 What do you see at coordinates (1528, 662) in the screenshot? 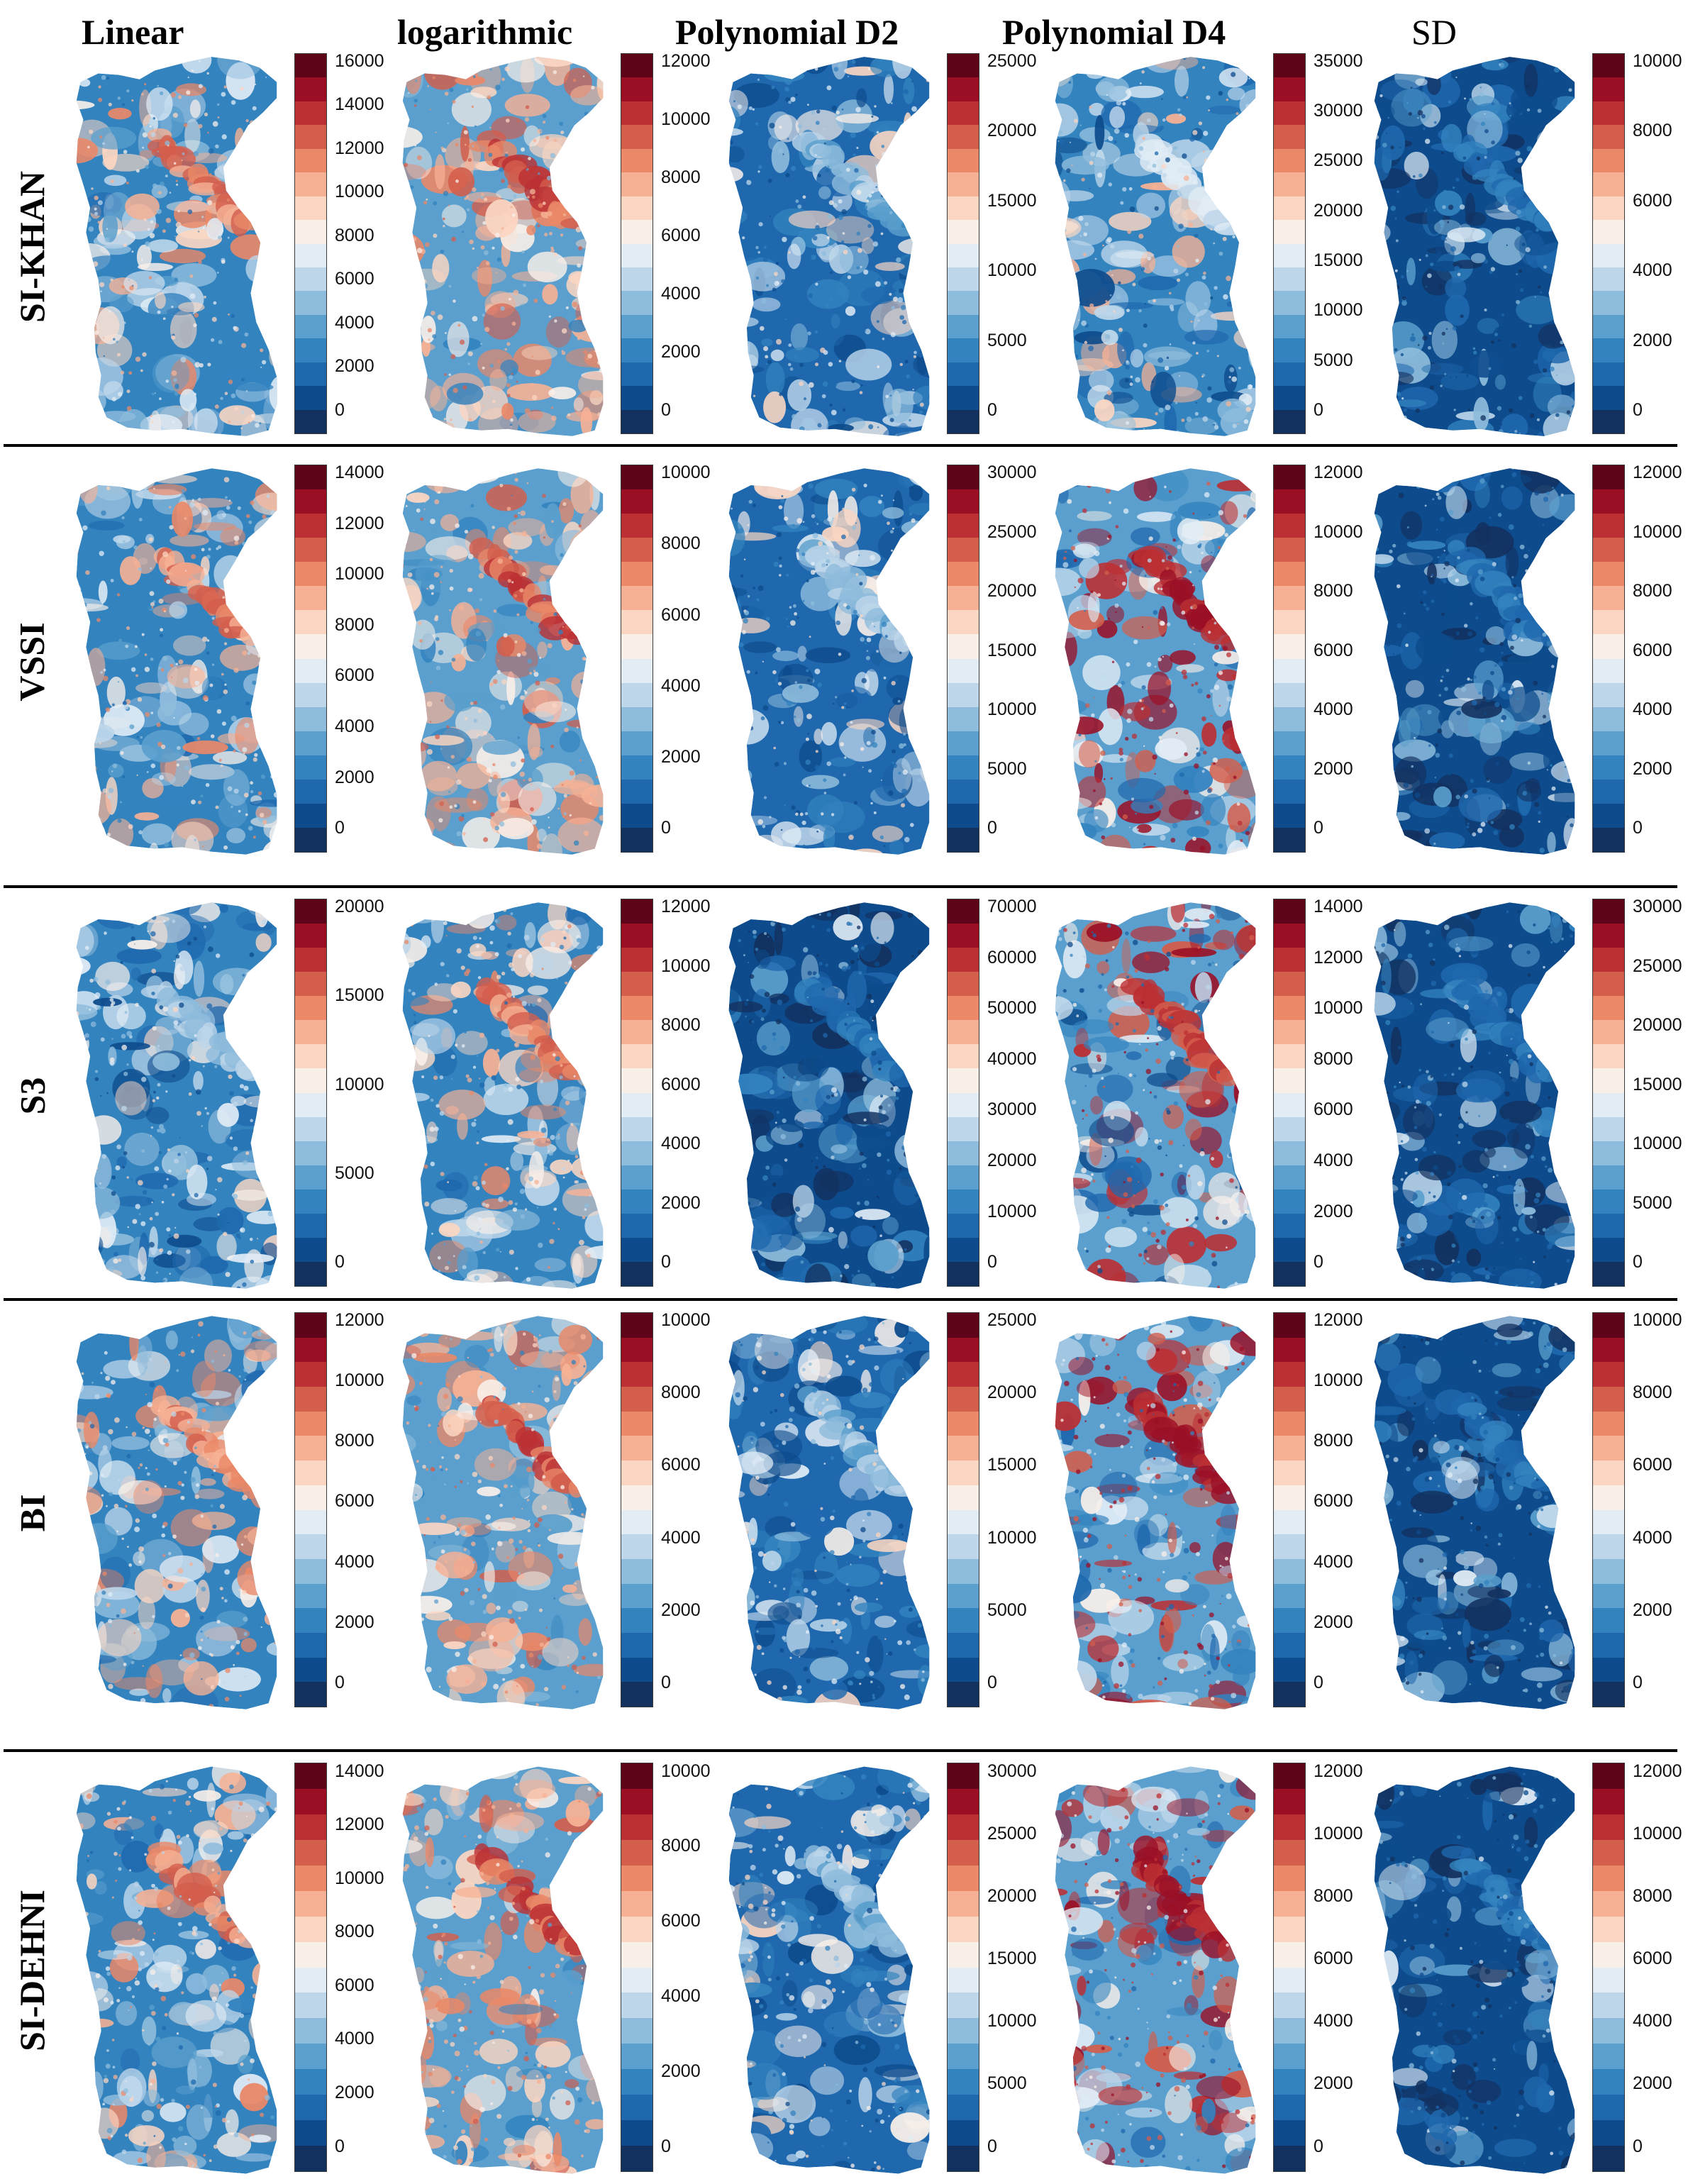
I see `map-panel: 12000 10000 8000 6000 4000 2000 0` at bounding box center [1528, 662].